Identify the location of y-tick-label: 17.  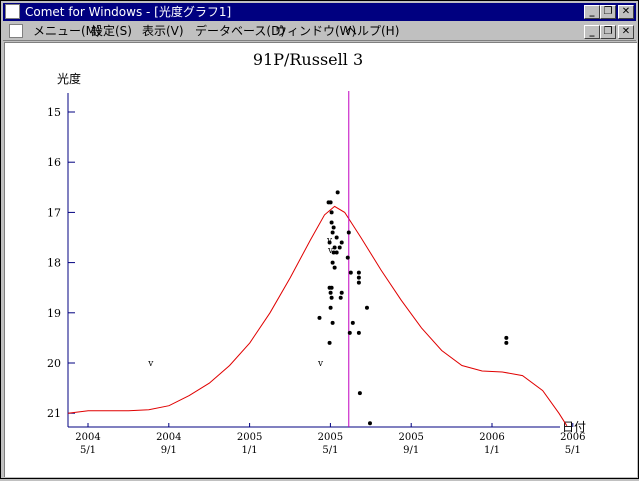
(54, 212).